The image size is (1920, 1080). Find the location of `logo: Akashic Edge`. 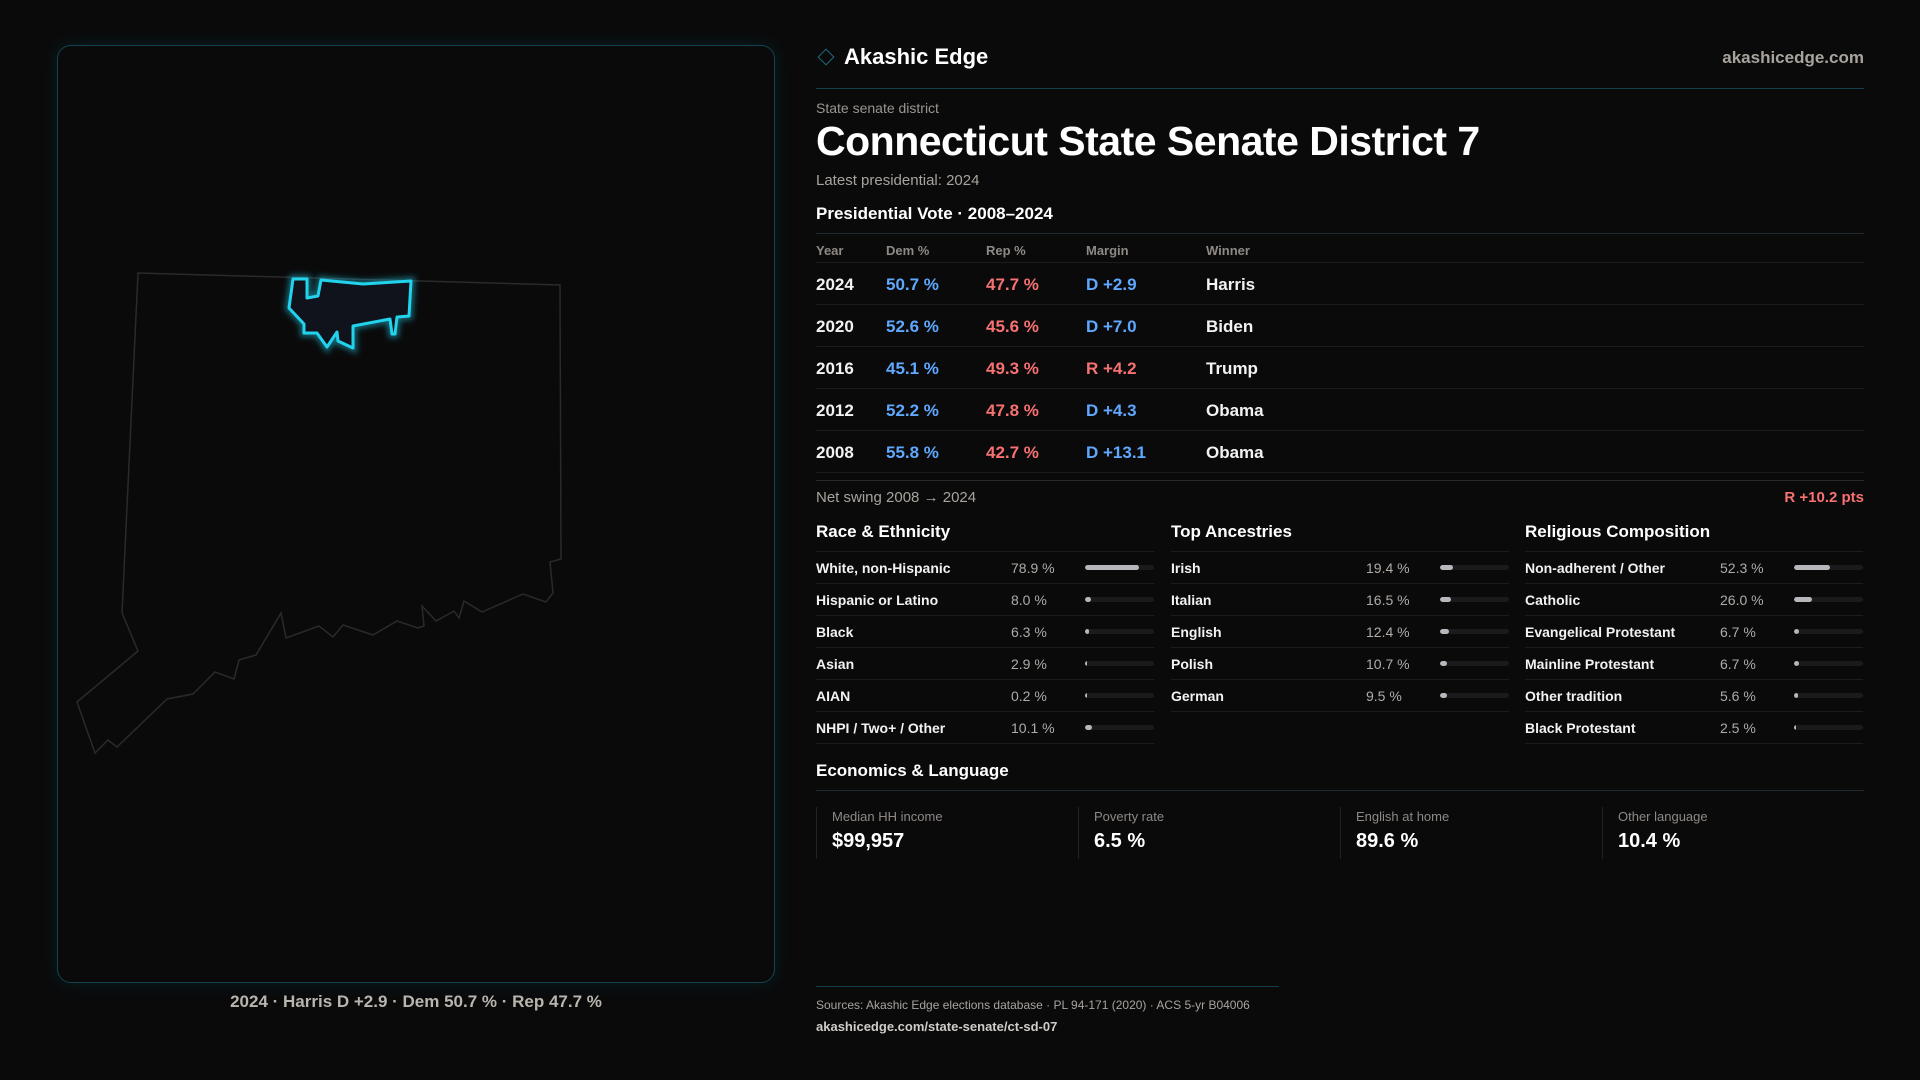

logo: Akashic Edge is located at coordinates (902, 57).